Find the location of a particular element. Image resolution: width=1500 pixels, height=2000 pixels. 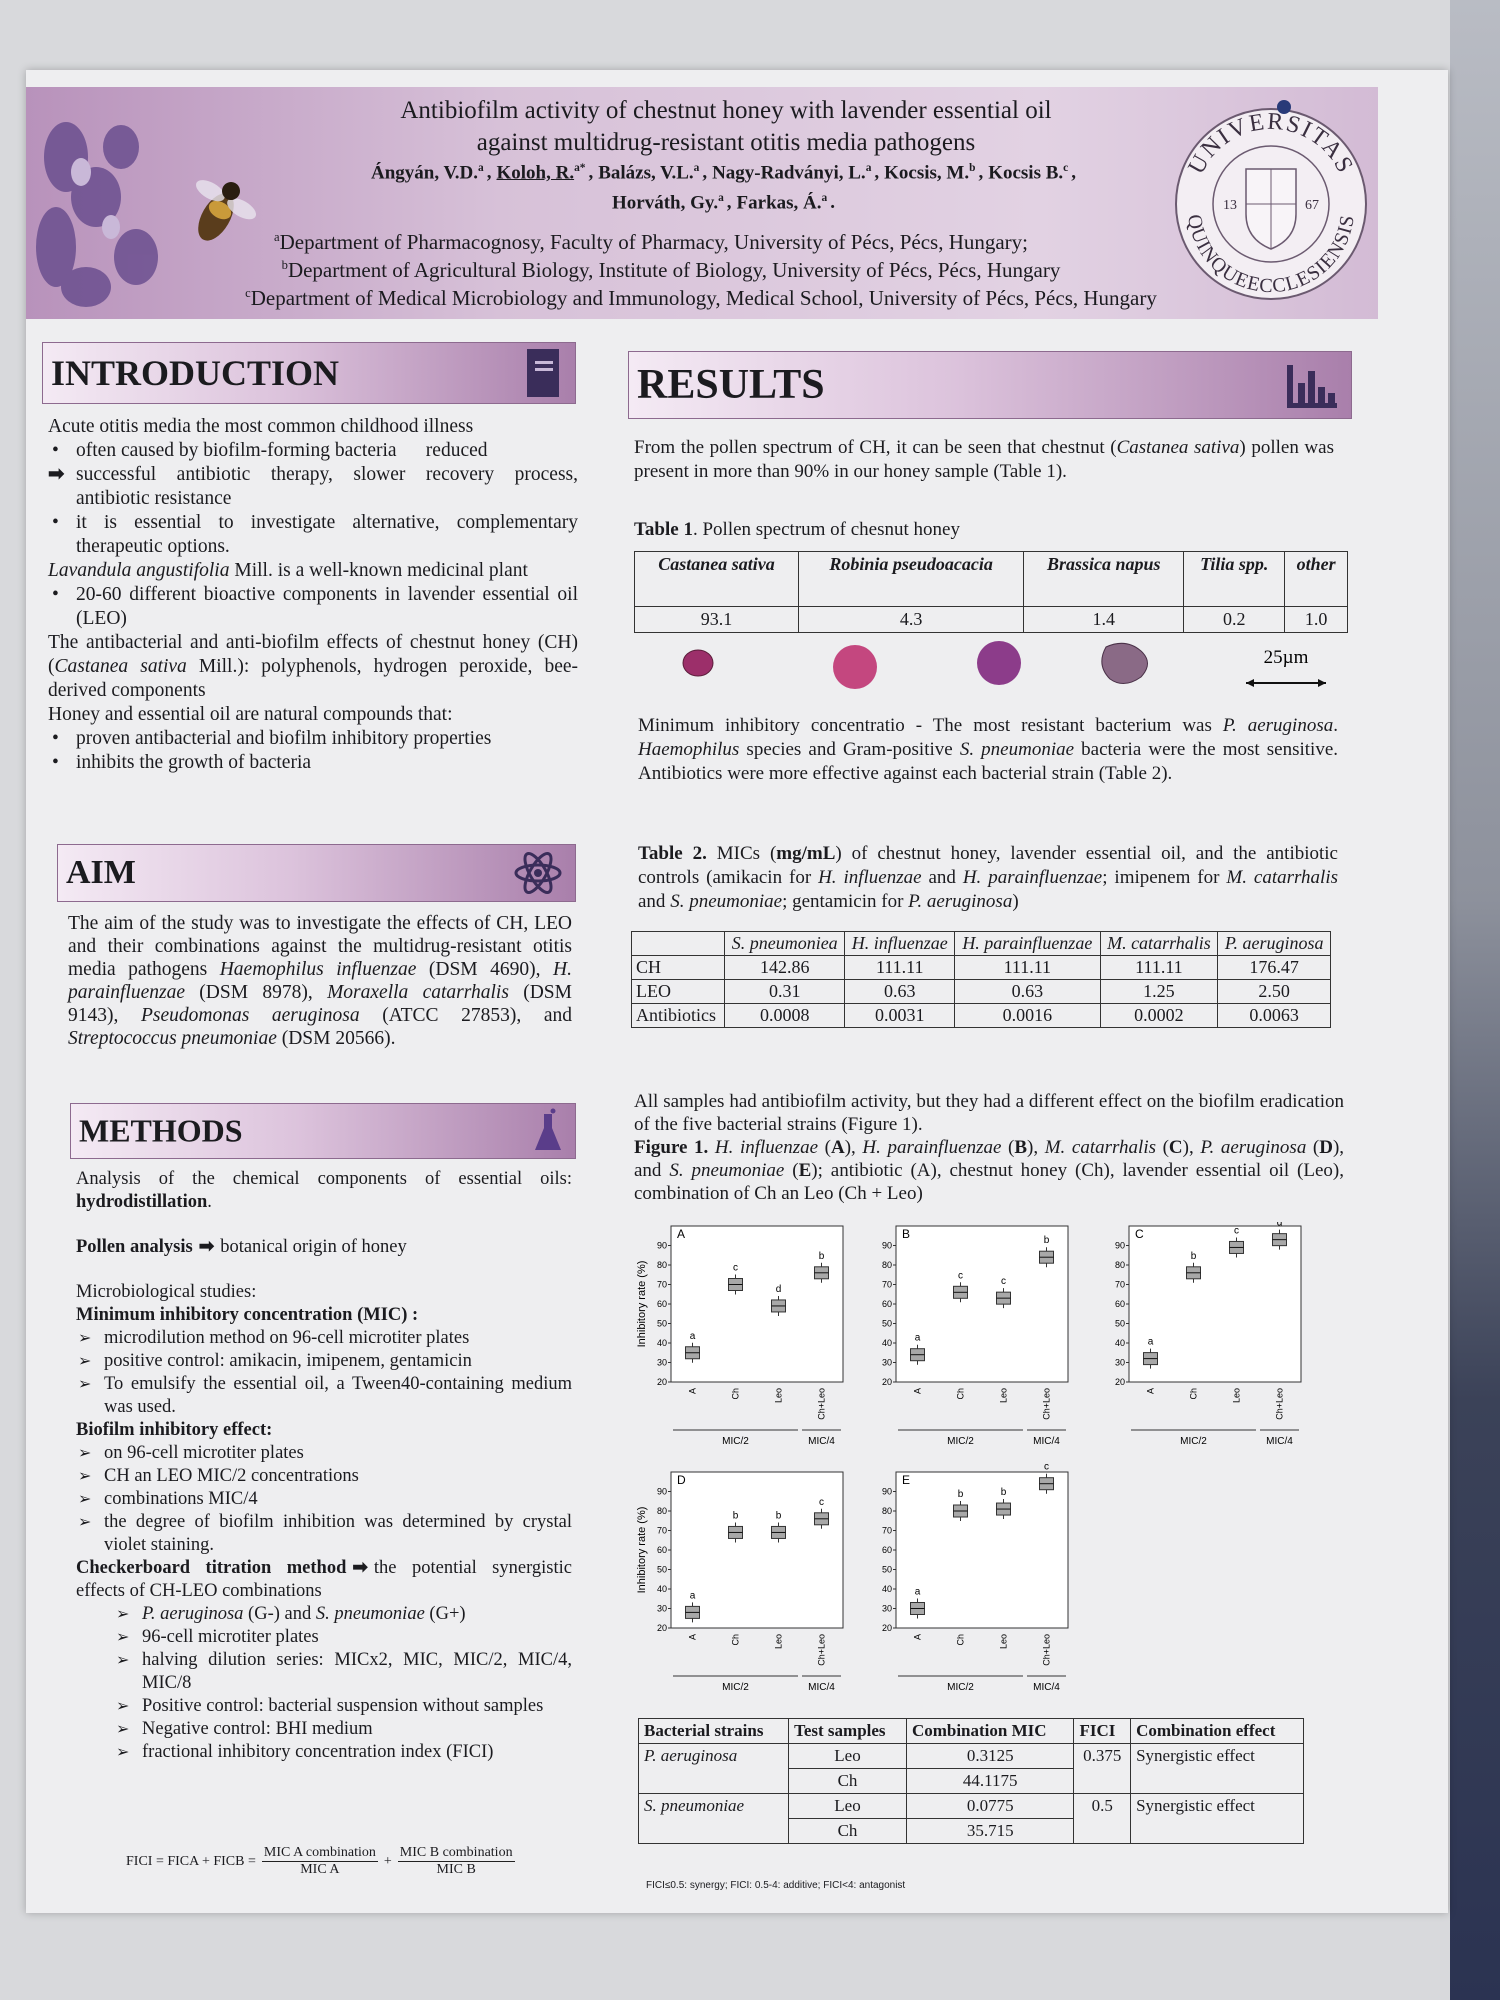

section-header: AIM is located at coordinates (316, 873).